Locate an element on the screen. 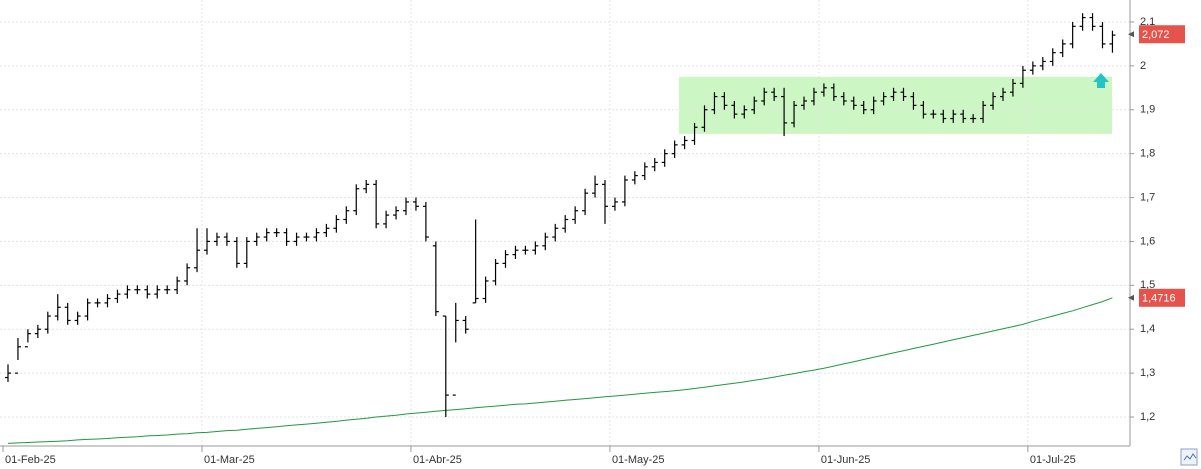 The image size is (1201, 469). y-tick-label: 1,8 is located at coordinates (1147, 154).